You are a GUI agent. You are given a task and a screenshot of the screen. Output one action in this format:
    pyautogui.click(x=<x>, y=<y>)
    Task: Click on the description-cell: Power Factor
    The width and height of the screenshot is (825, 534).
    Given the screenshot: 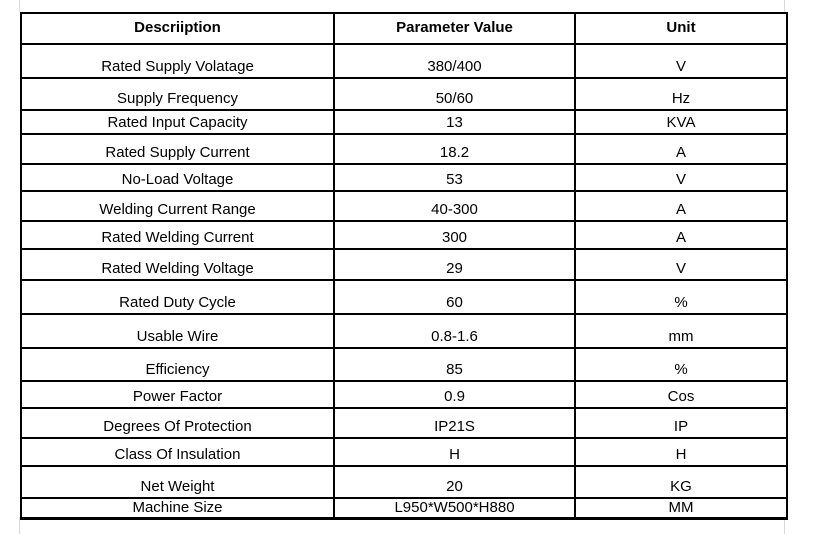 What is the action you would take?
    pyautogui.click(x=177, y=394)
    